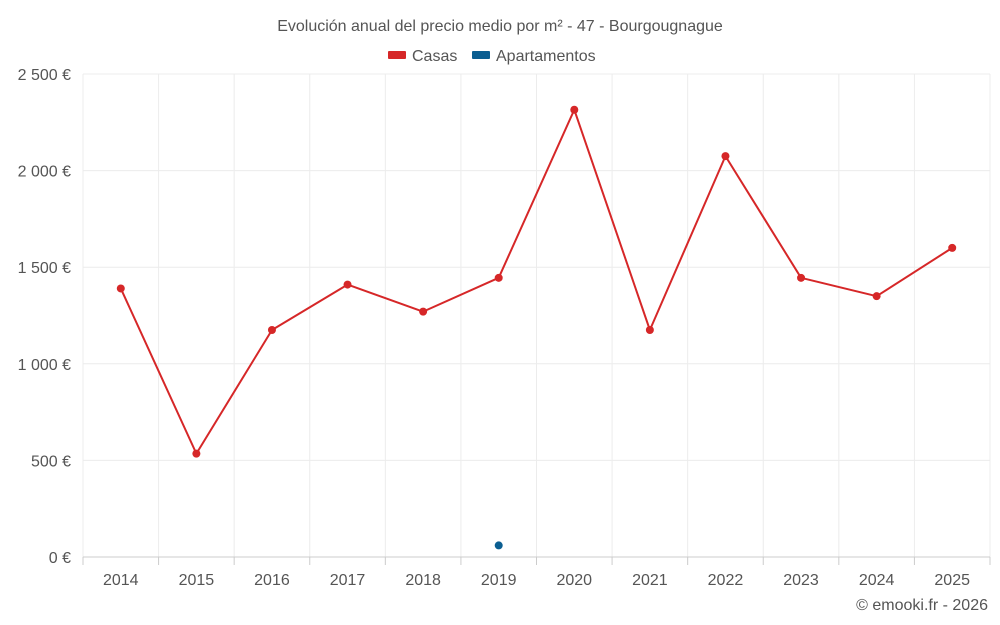 The image size is (1000, 625). What do you see at coordinates (348, 580) in the screenshot?
I see `x-tick-label: 2017` at bounding box center [348, 580].